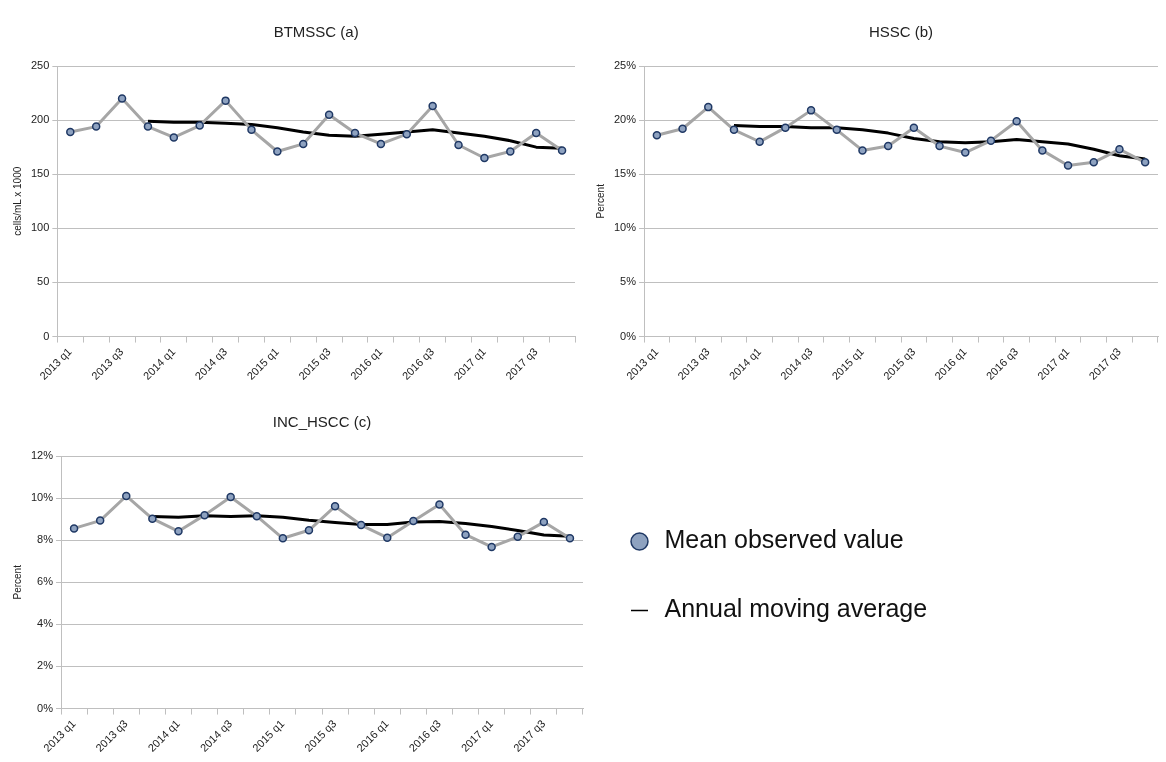  I want to click on y-tick-label: 4%, so click(45, 623).